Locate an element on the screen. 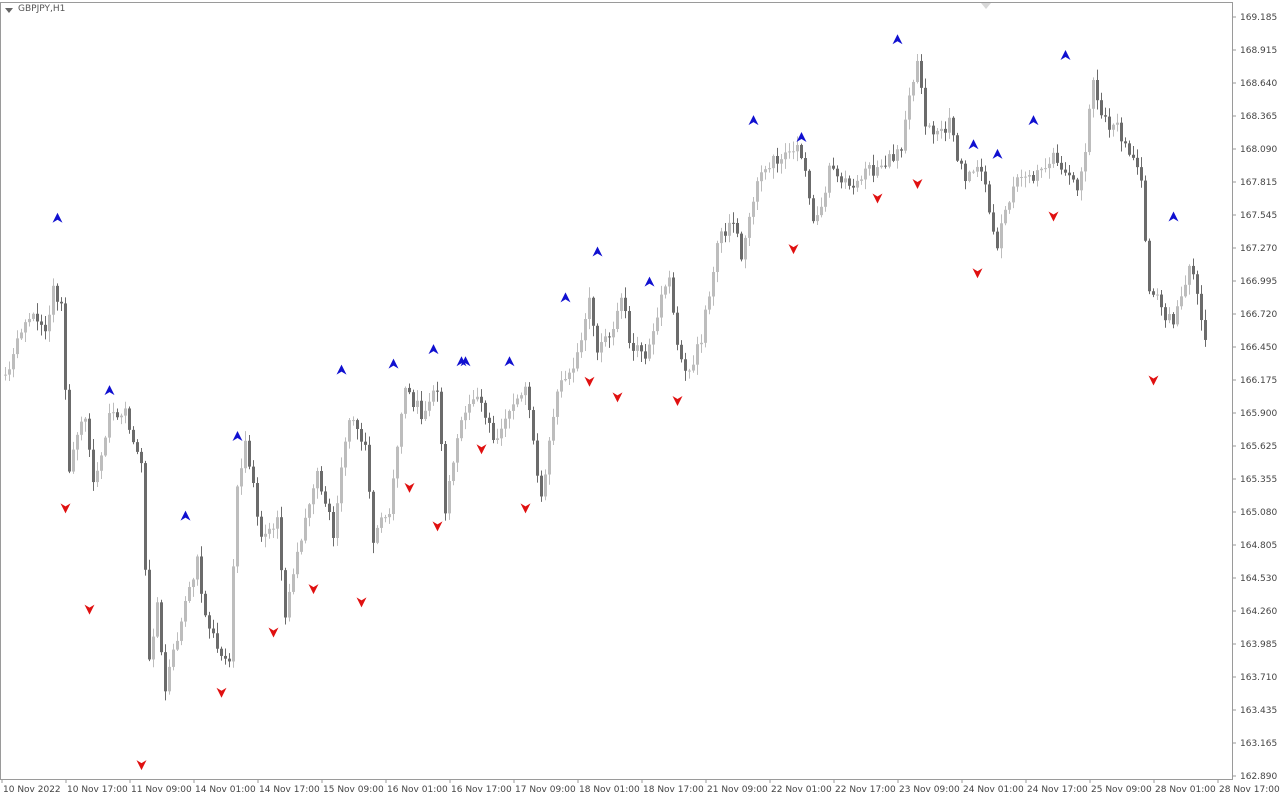  price-tick-label: 168.640 is located at coordinates (1258, 84).